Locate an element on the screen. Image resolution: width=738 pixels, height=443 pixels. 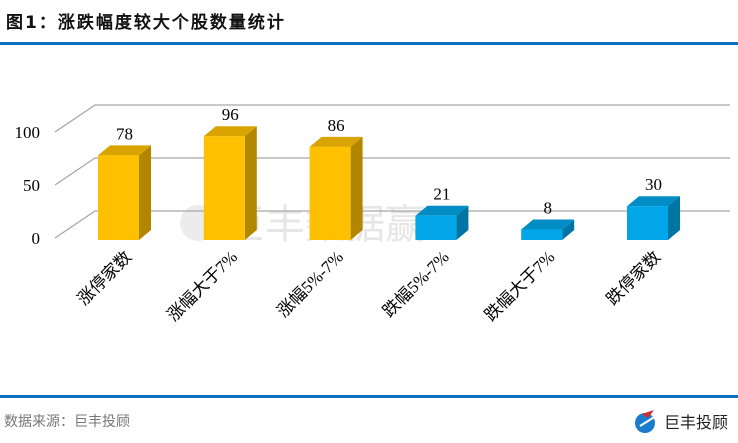
x-tick-label: 跌幅5%-7% is located at coordinates (416, 284).